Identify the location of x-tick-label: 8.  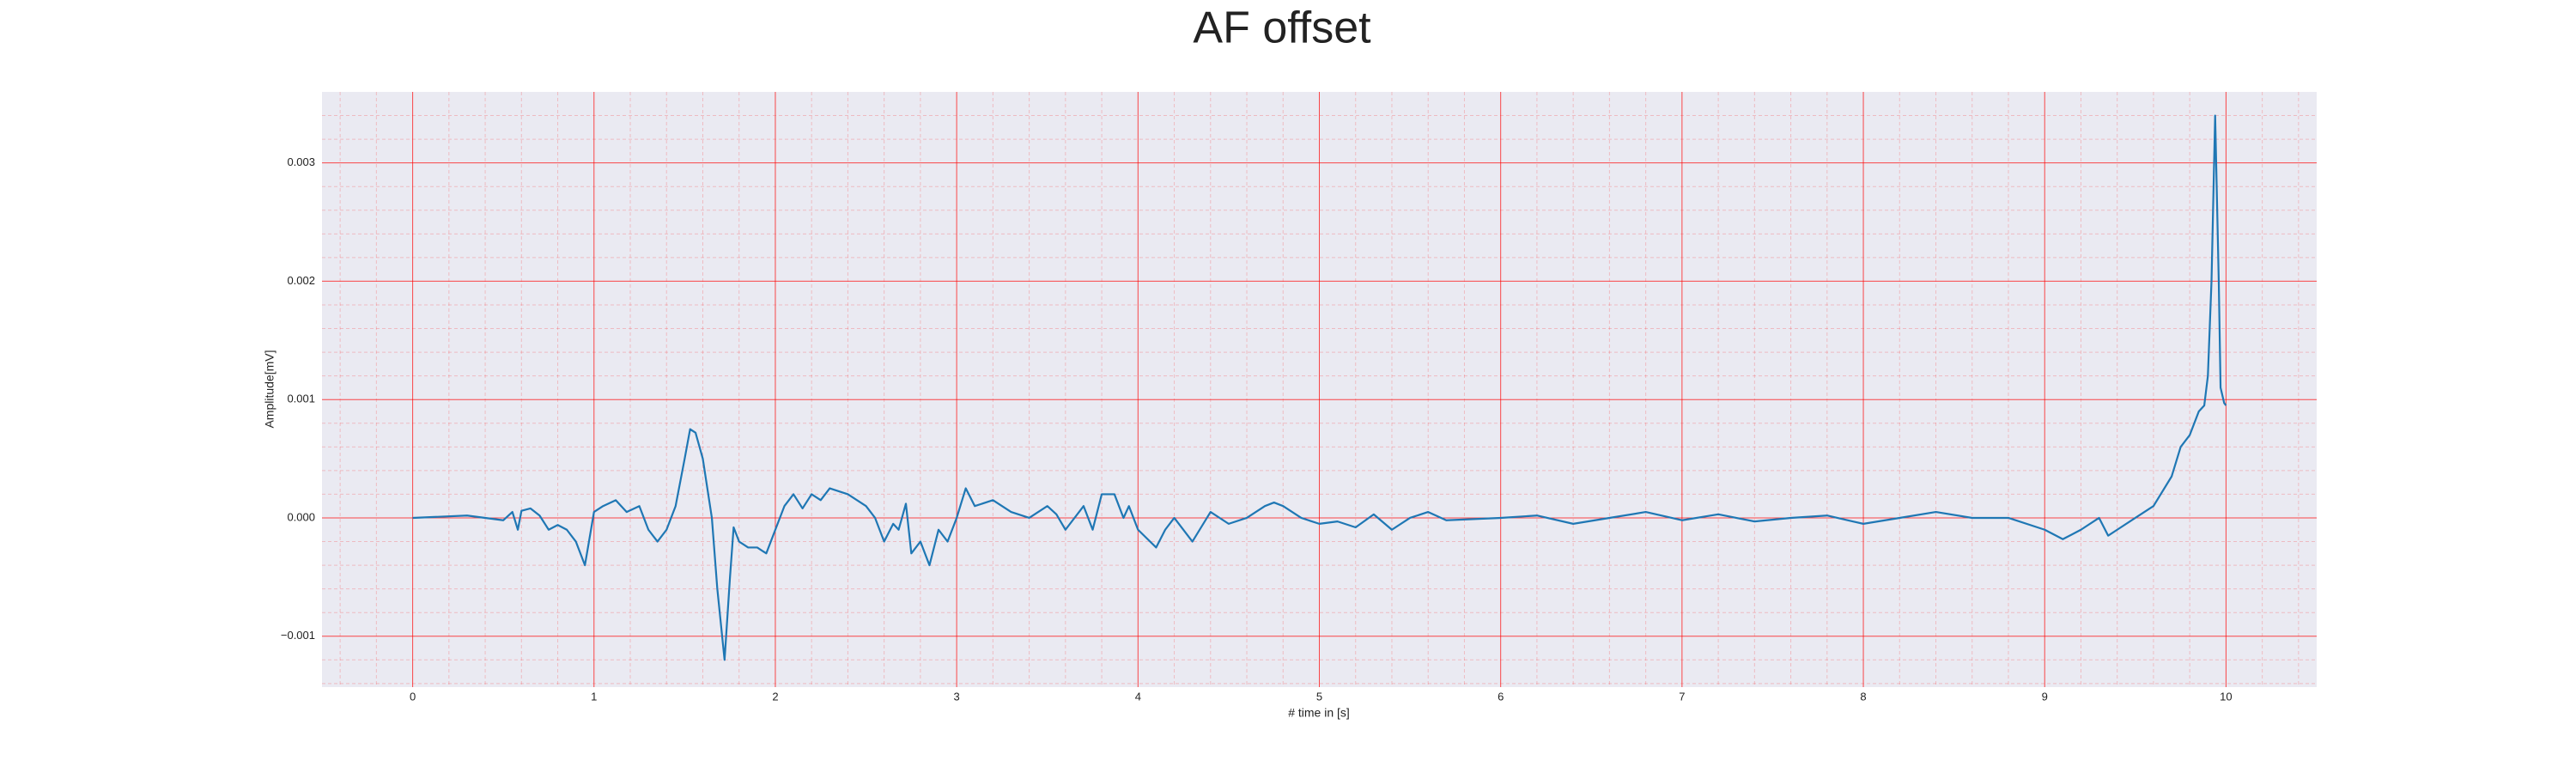
(1863, 696).